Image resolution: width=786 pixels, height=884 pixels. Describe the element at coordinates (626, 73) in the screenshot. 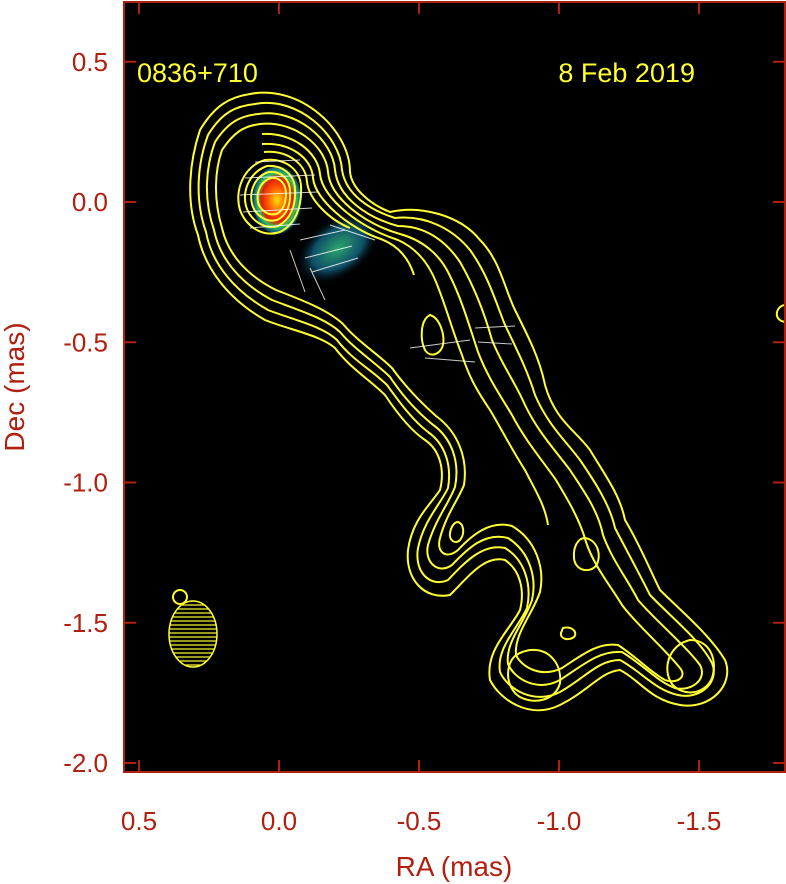

I see `date-label: 8 Feb 2019` at that location.